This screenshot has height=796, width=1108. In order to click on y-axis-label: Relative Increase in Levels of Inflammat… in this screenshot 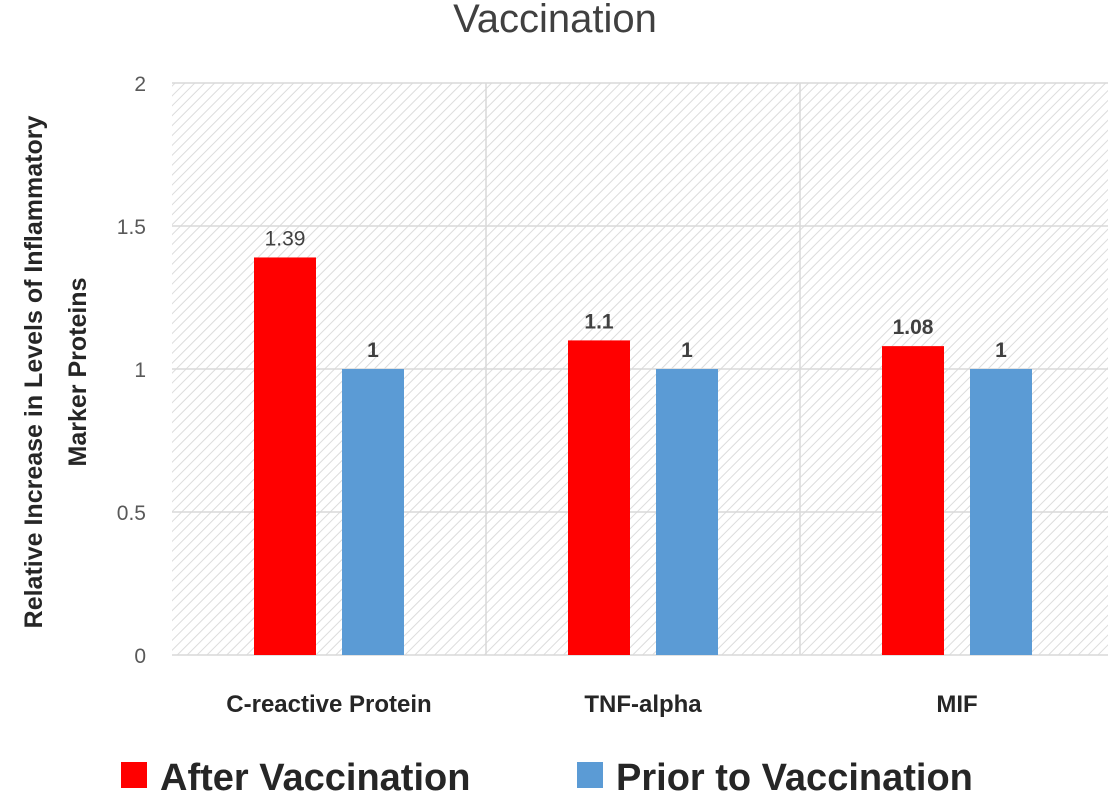, I will do `click(56, 372)`.